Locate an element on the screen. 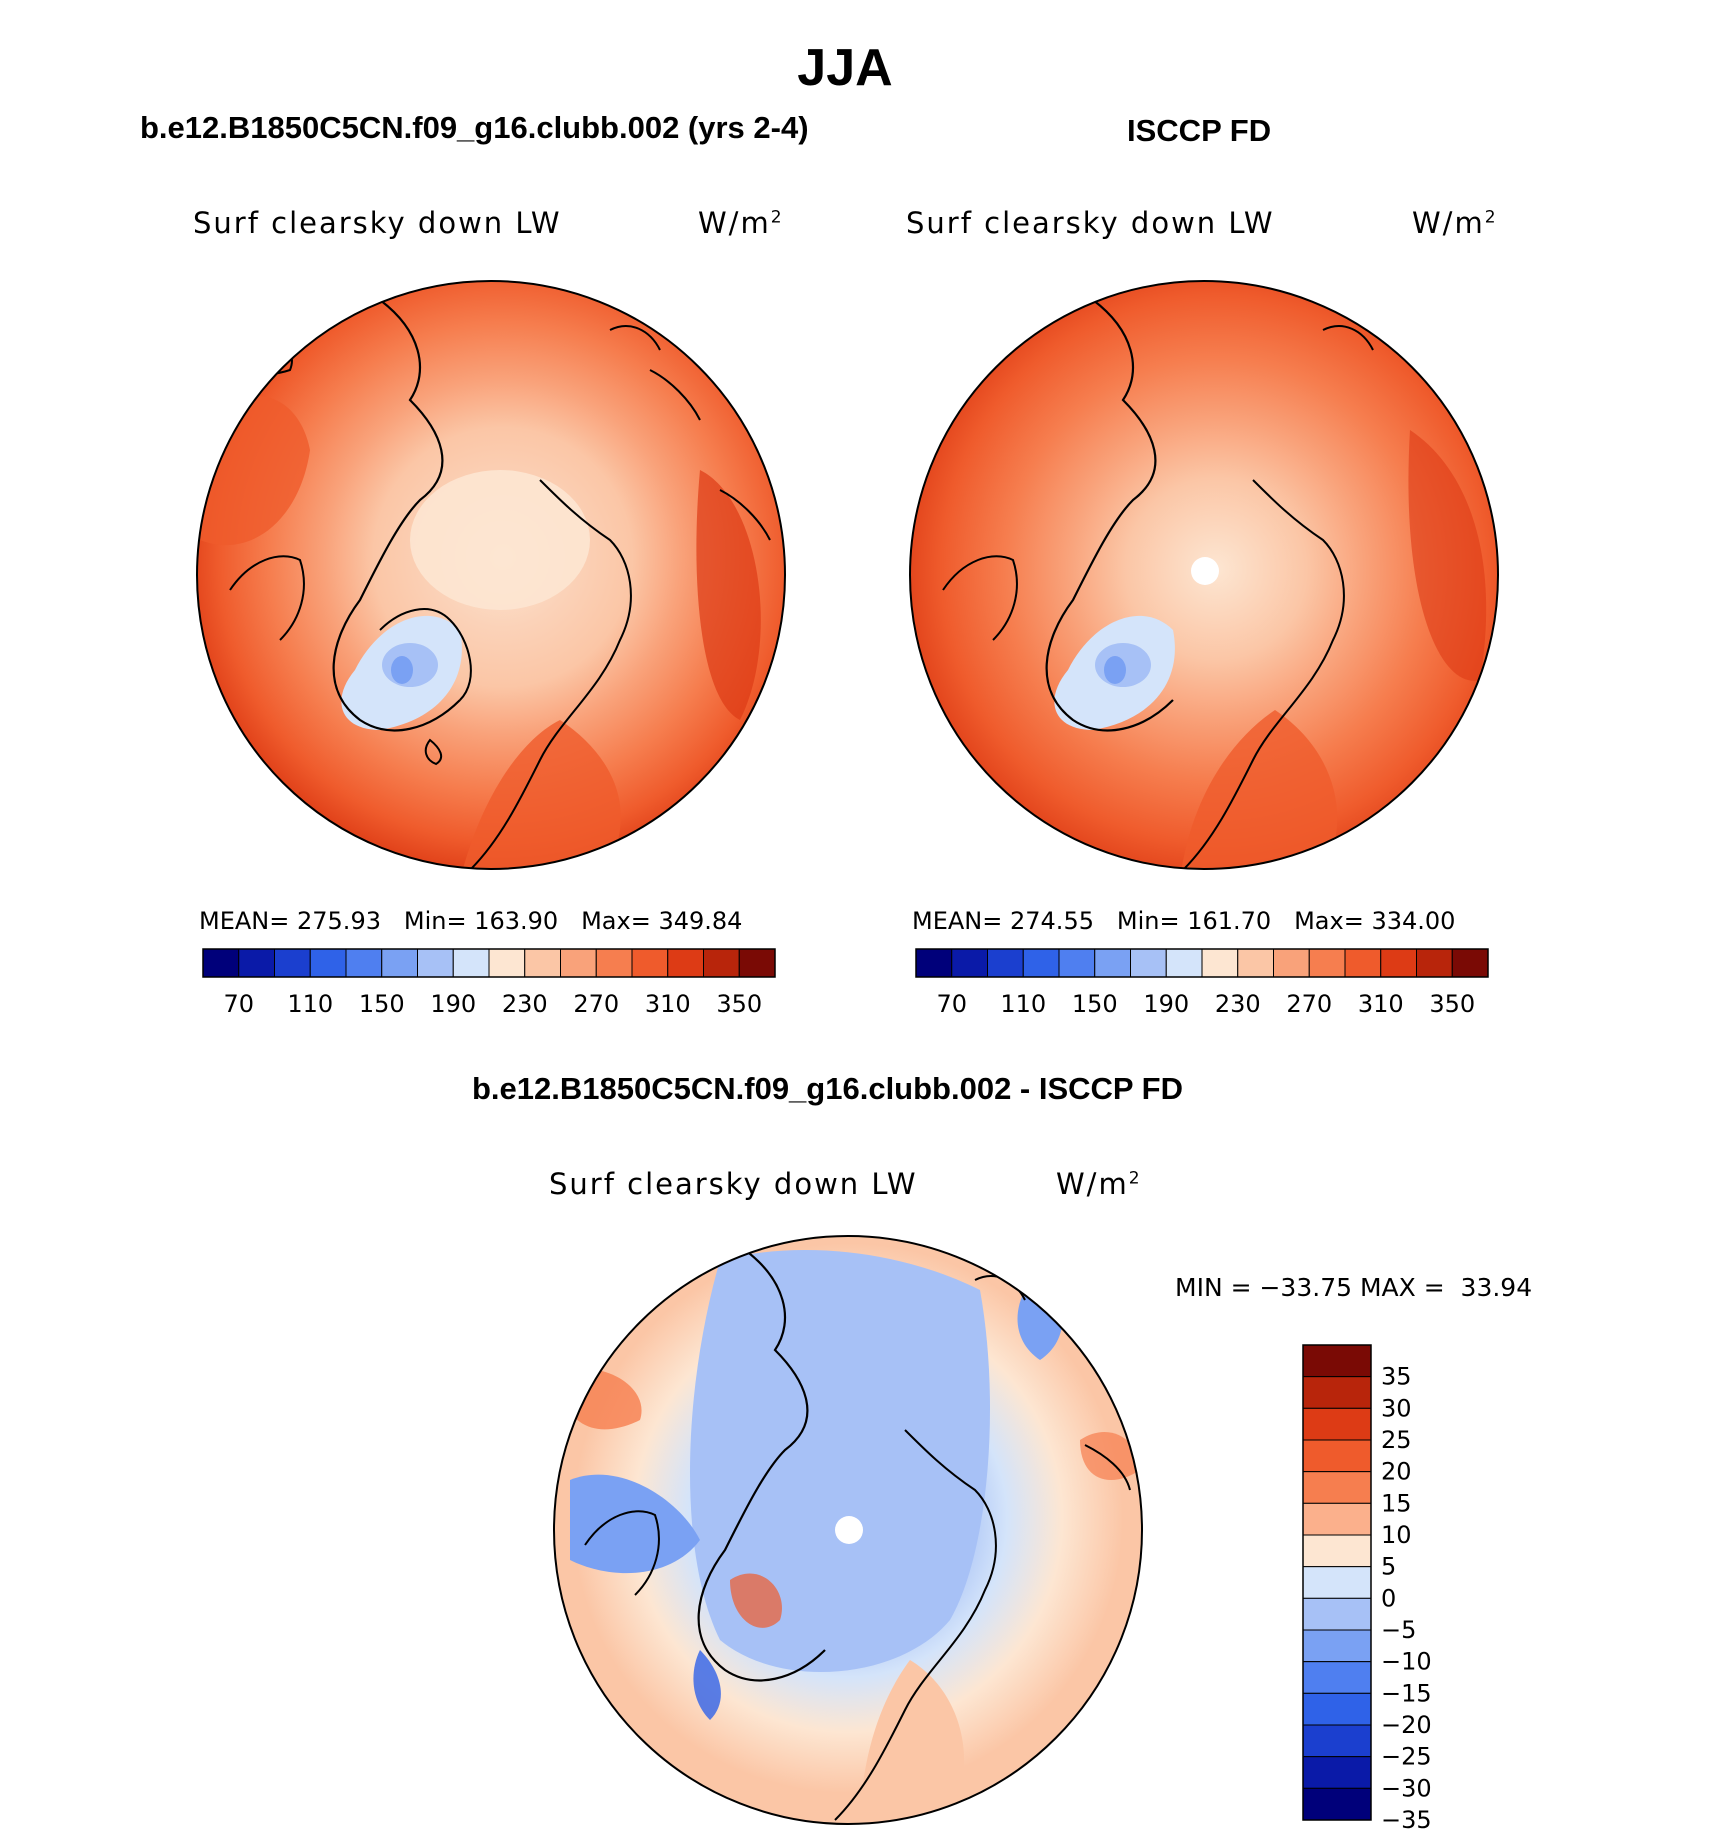 The image size is (1710, 1840). diff-colorbar: 35 30 25 20 15 10 5 0 −5 −10 −15 −20 −25 −30 −35 is located at coordinates (1367, 1589).